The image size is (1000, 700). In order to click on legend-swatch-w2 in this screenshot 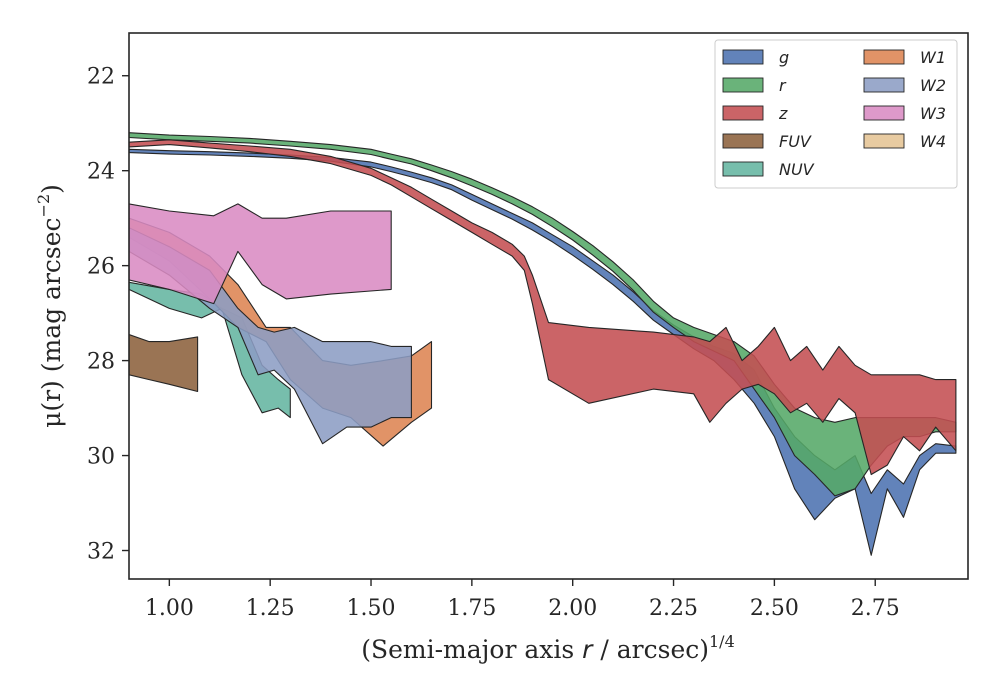, I will do `click(884, 85)`.